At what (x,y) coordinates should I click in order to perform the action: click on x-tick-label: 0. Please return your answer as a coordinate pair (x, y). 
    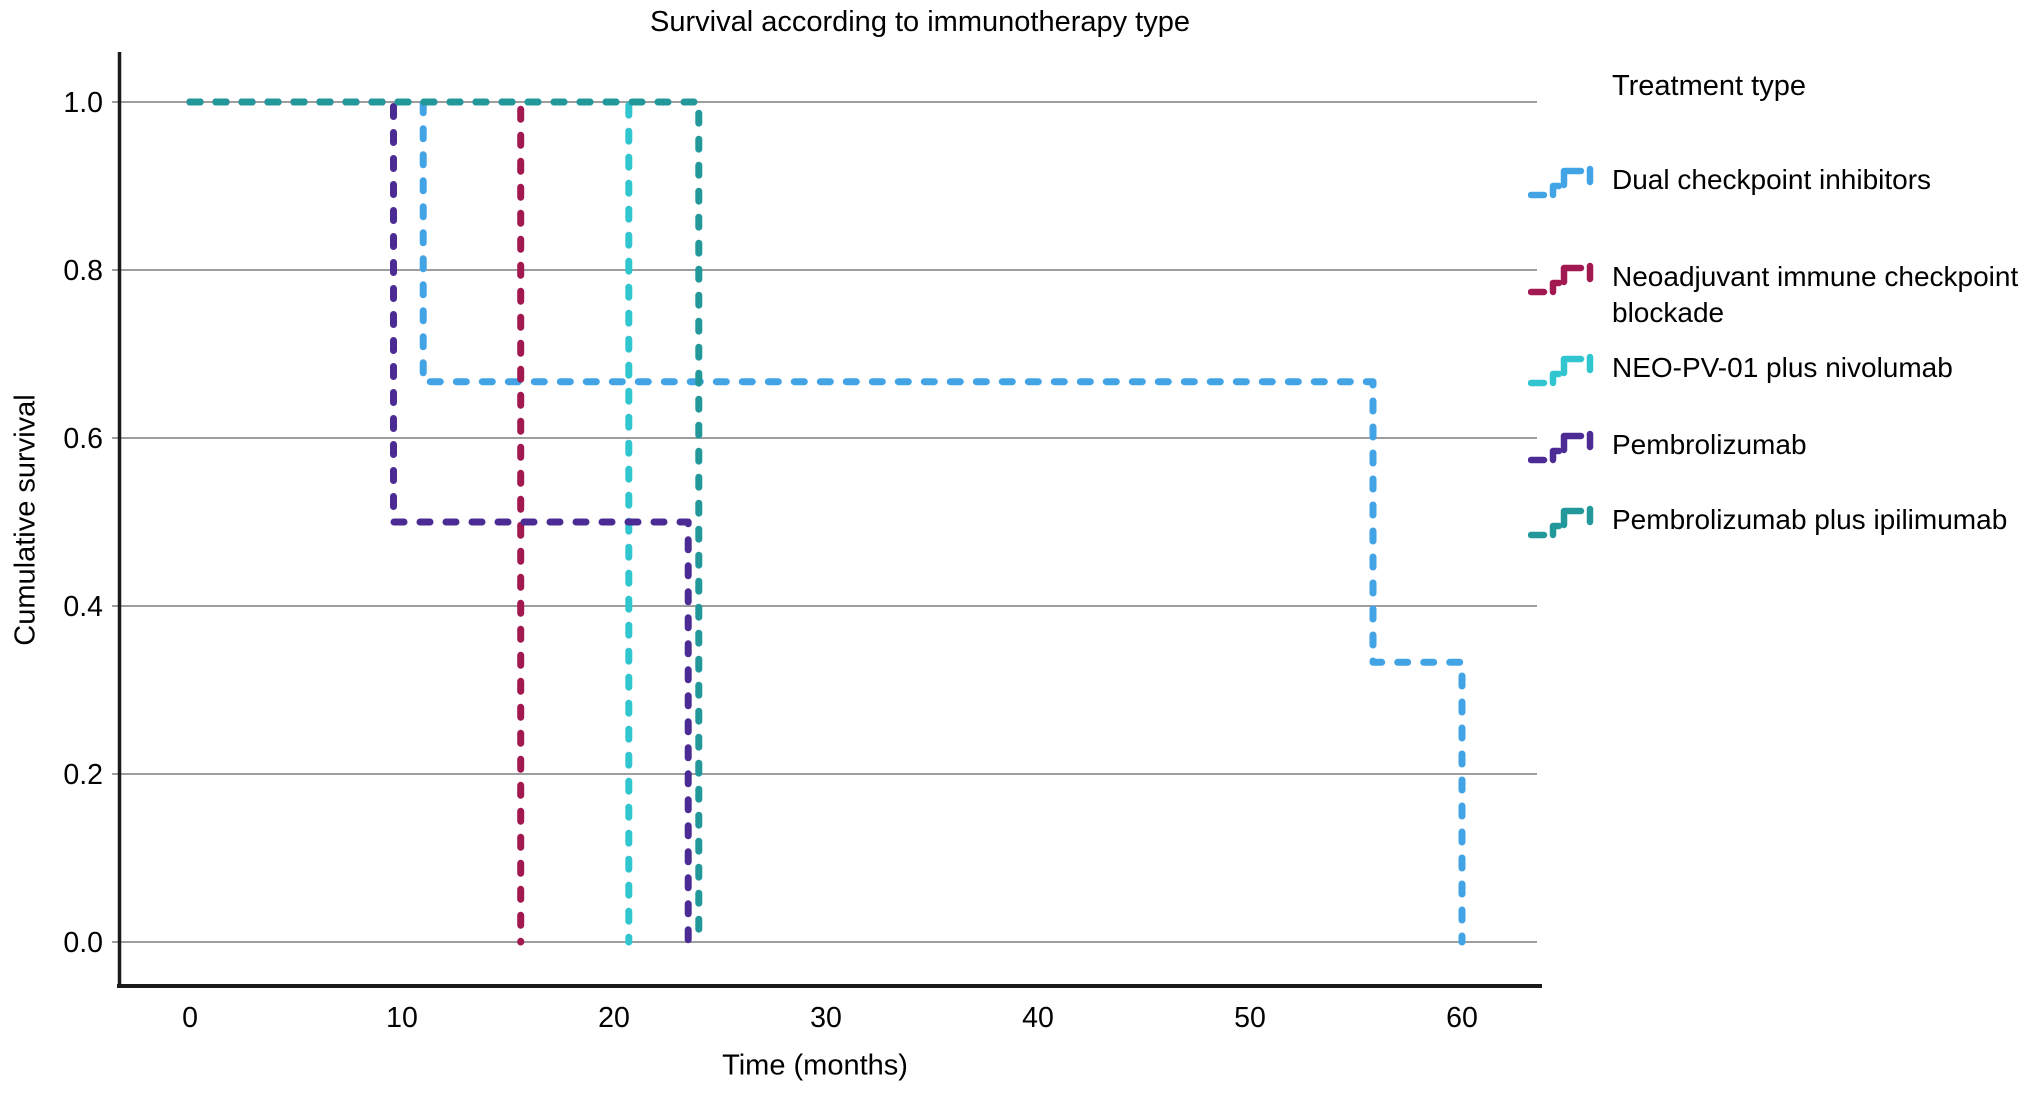
    Looking at the image, I should click on (190, 1018).